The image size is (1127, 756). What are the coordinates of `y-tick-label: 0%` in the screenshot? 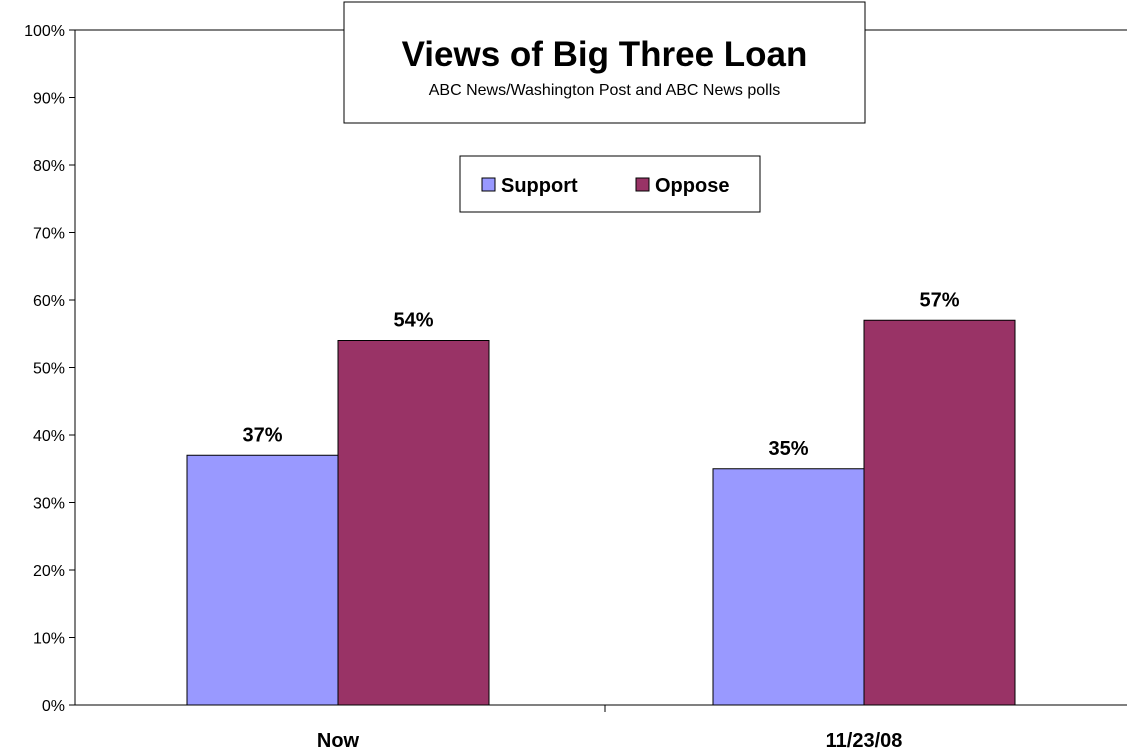 It's located at (53, 706).